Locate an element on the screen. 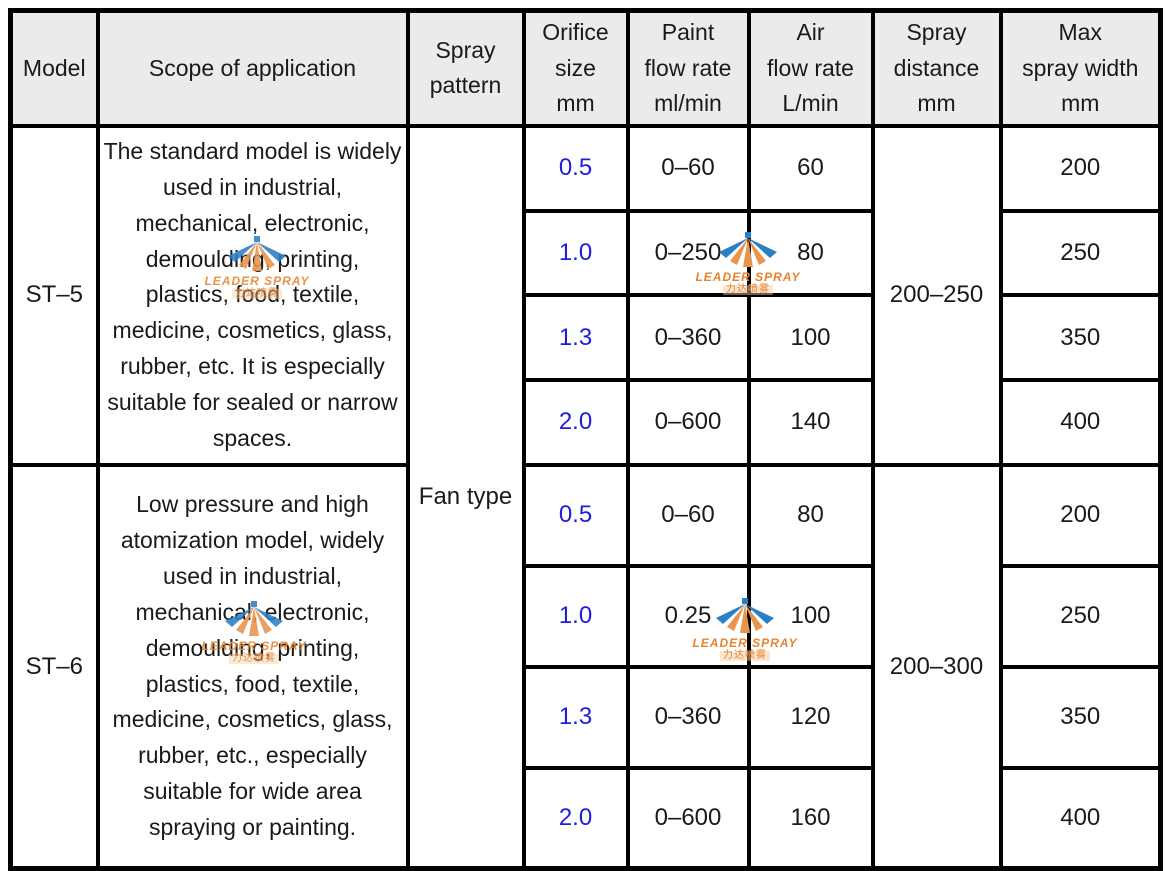 Image resolution: width=1170 pixels, height=871 pixels. air-flow-cell: 160 is located at coordinates (810, 818).